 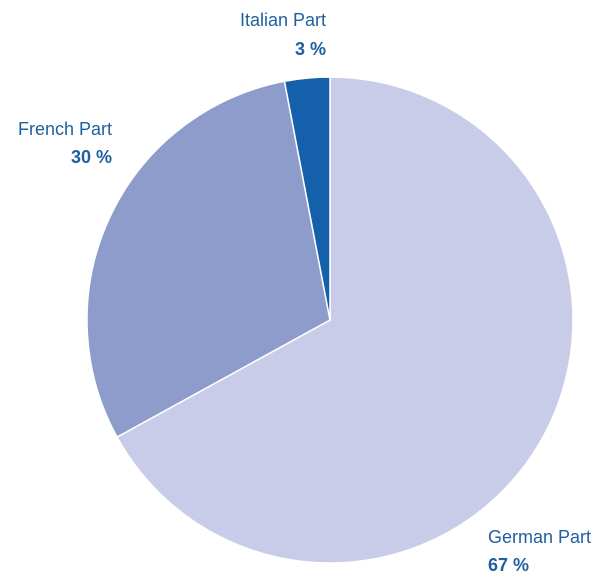 I want to click on slice-value-label: 67 %, so click(x=508, y=565).